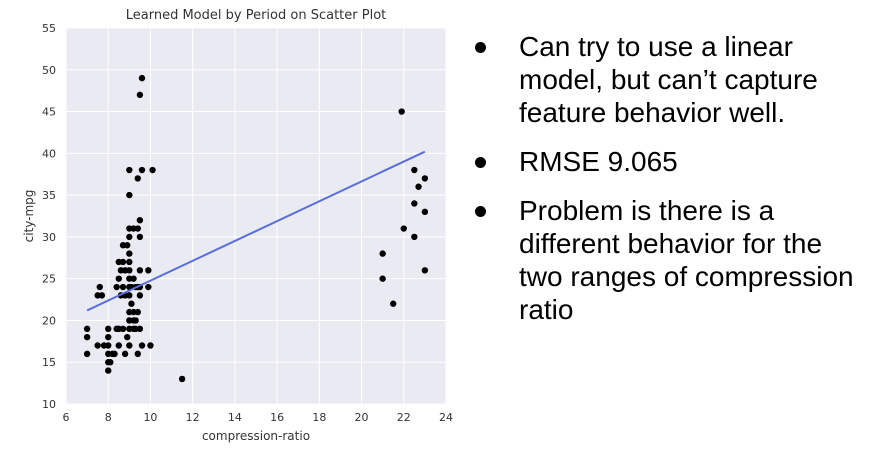 The image size is (882, 471). What do you see at coordinates (277, 417) in the screenshot?
I see `x-tick-label: 16` at bounding box center [277, 417].